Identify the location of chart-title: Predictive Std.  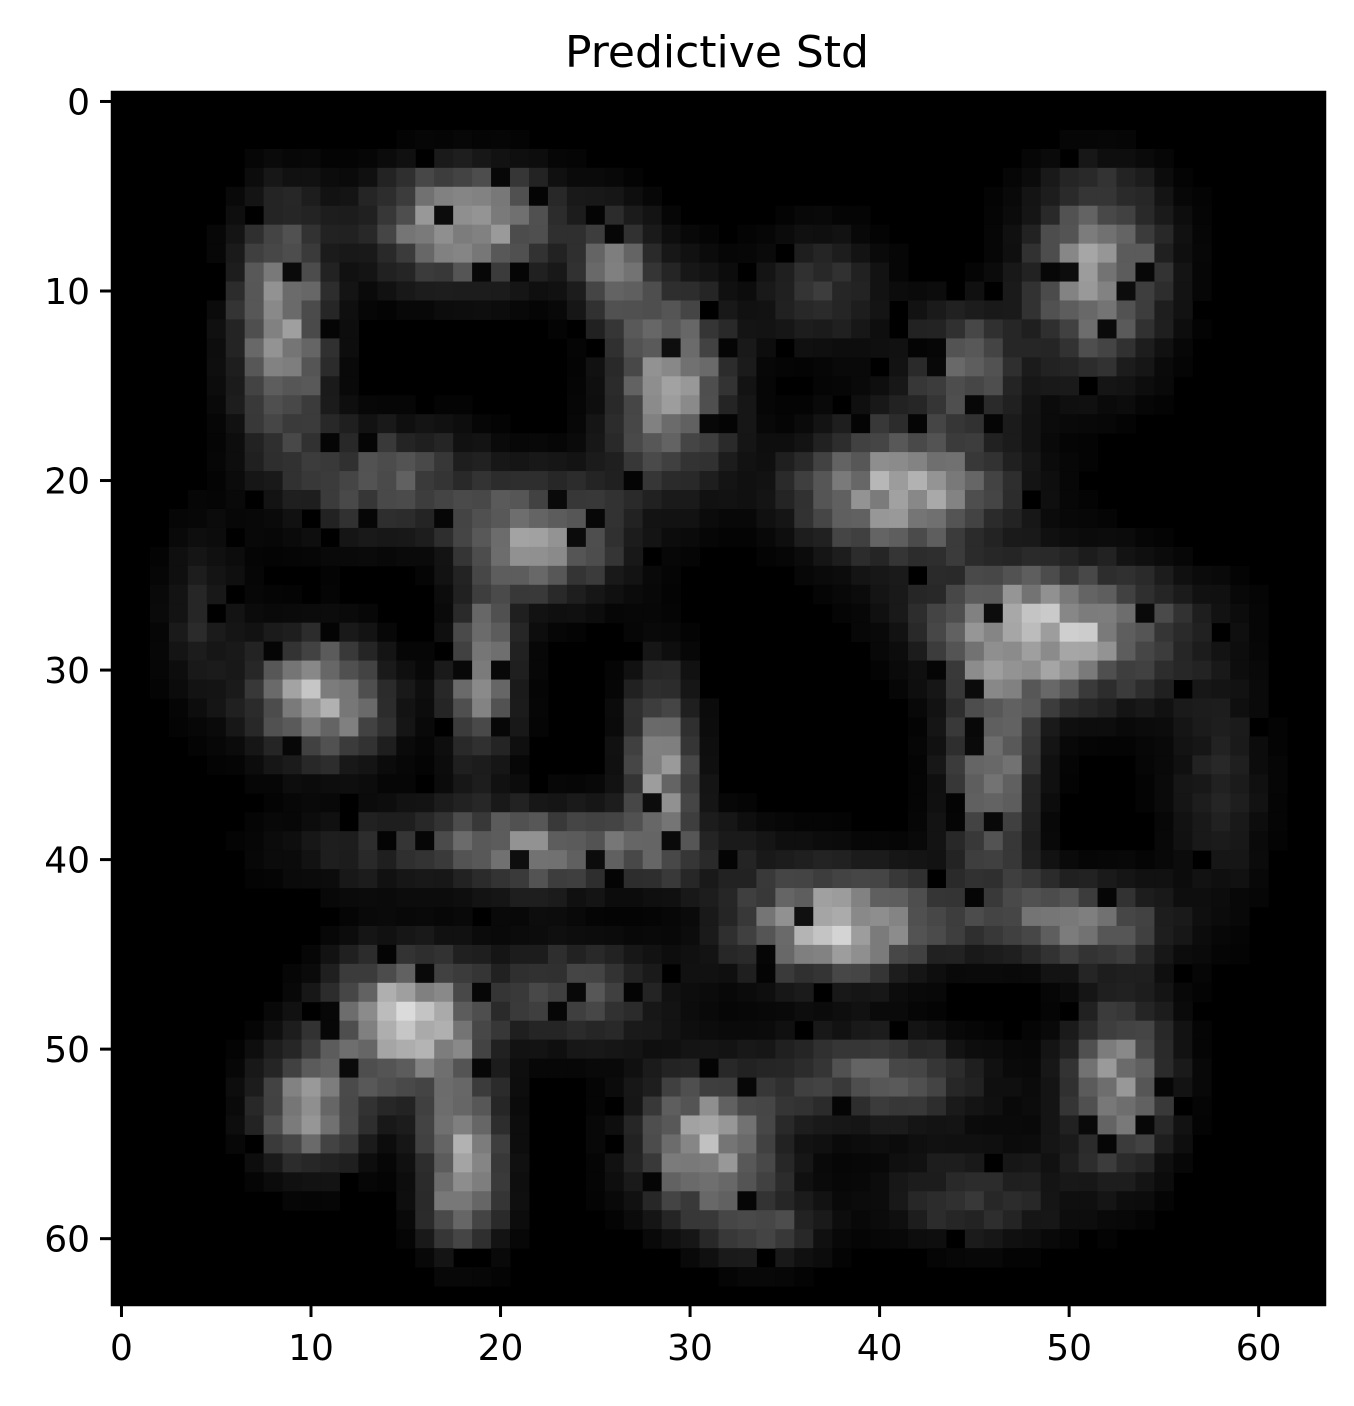
(717, 52).